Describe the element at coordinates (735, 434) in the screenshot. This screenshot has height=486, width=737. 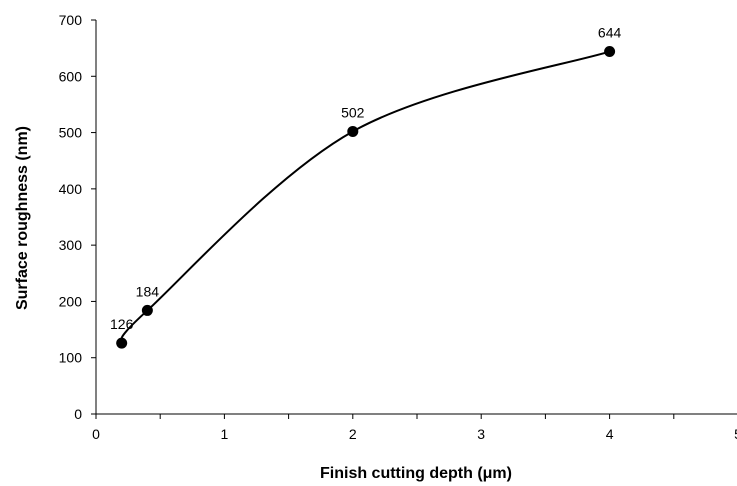
I see `x-tick-label: 5` at that location.